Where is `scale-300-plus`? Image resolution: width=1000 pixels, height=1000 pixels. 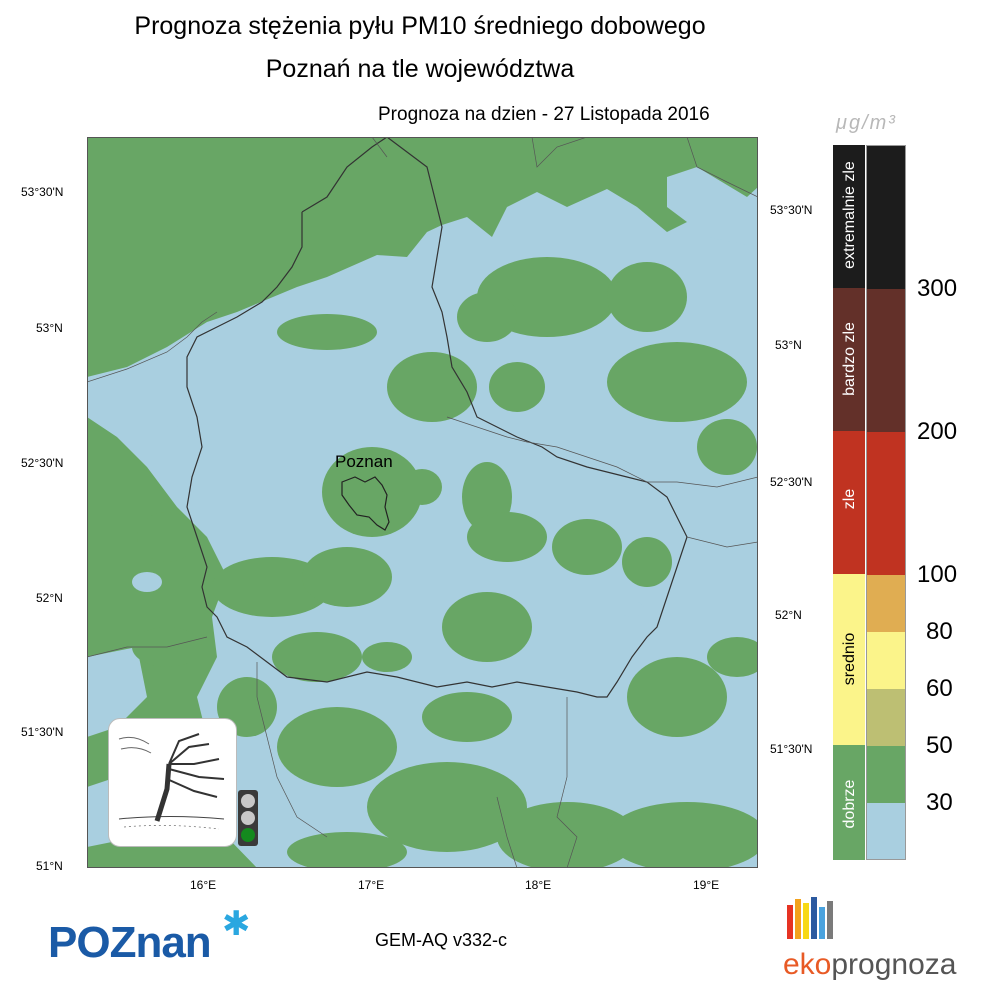
scale-300-plus is located at coordinates (886, 217).